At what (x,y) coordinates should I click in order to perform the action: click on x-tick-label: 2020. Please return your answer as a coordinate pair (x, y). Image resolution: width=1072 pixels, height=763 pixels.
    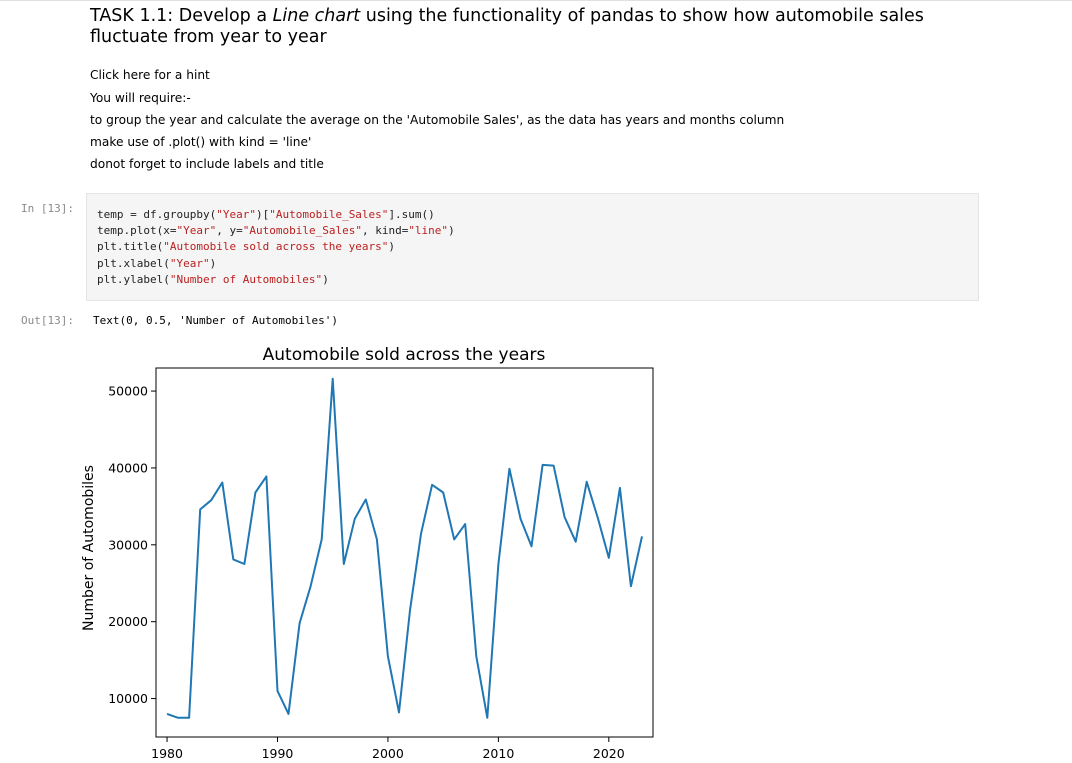
    Looking at the image, I should click on (609, 753).